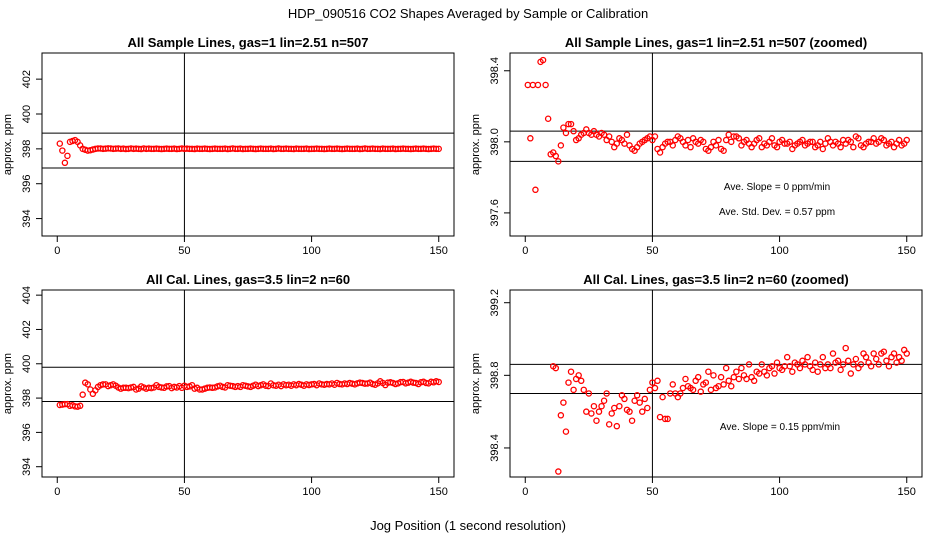  I want to click on y-tick-label: 398.8, so click(495, 376).